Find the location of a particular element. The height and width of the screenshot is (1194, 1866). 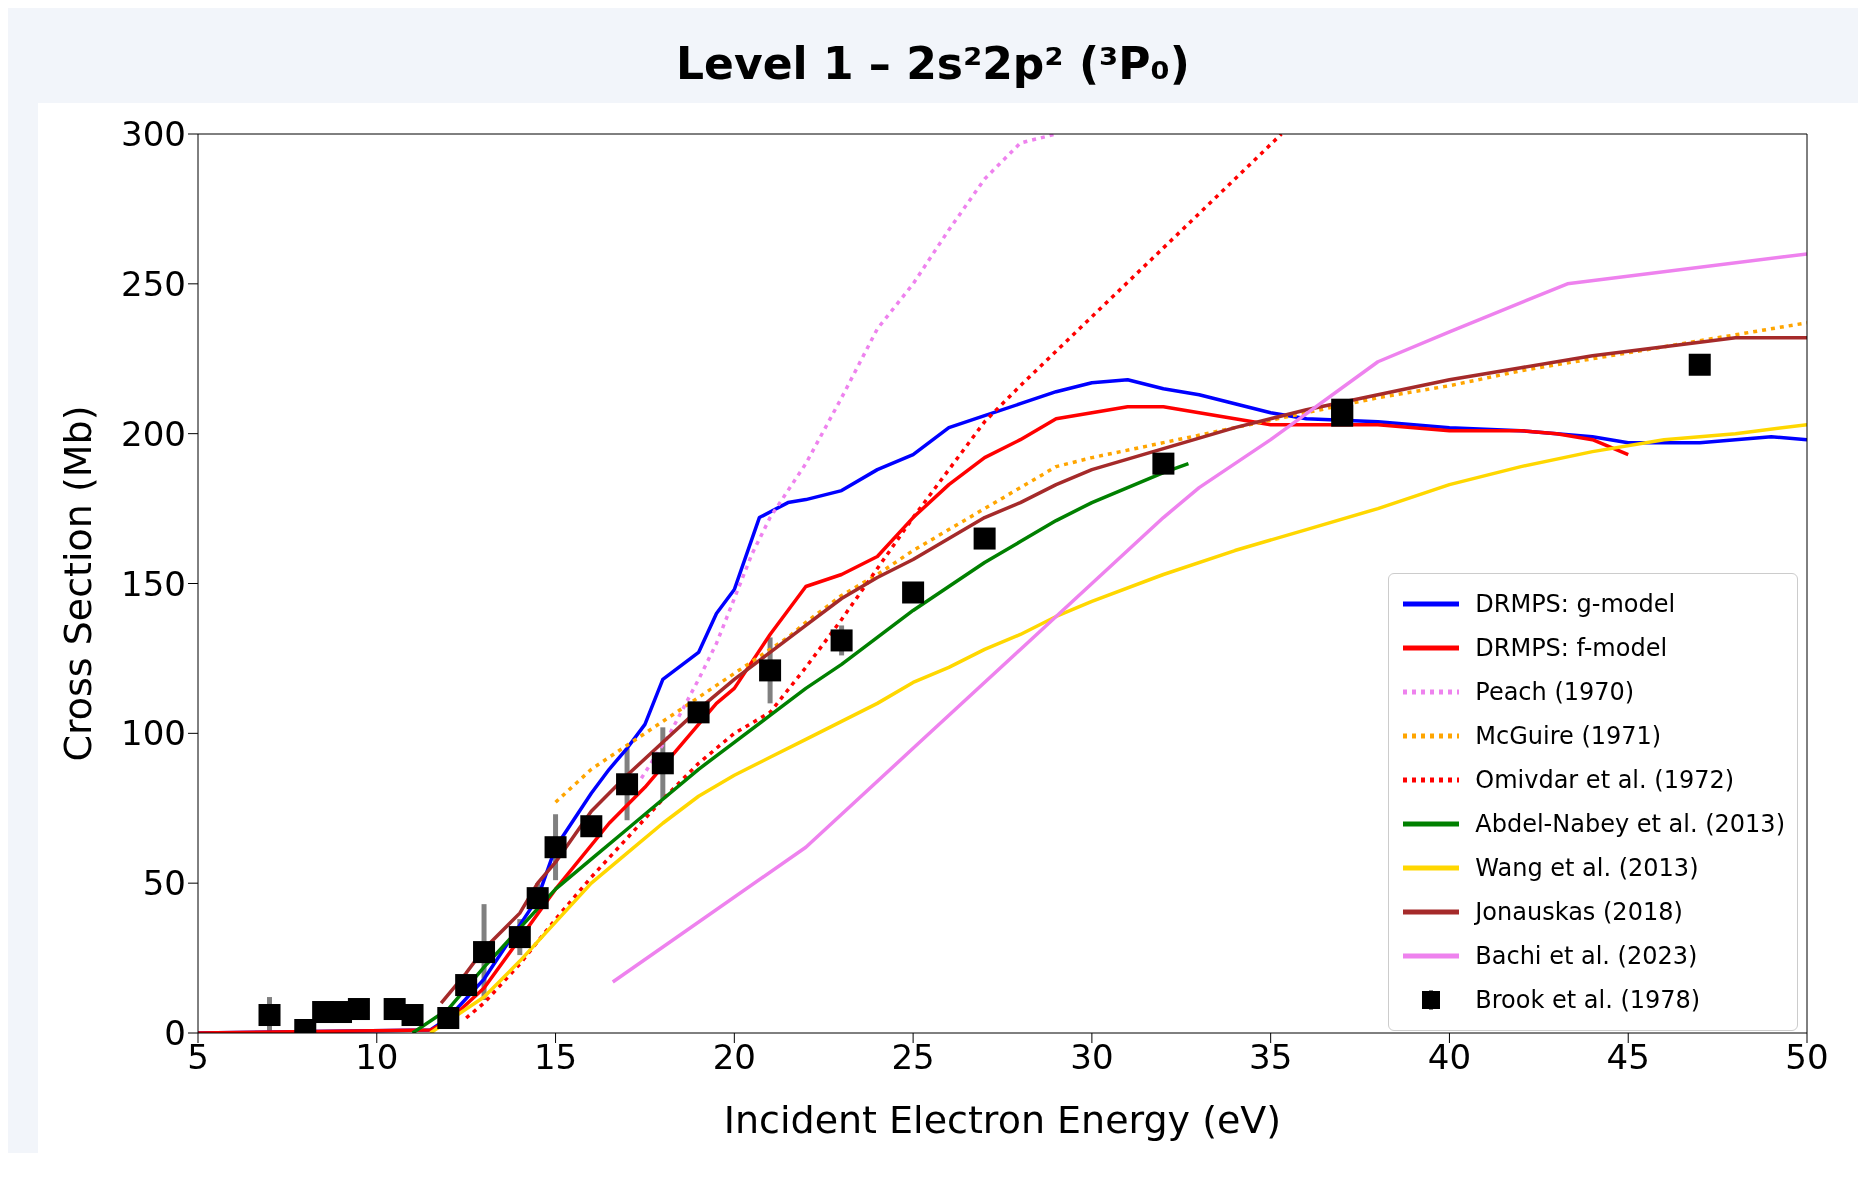

legend-label: Brook et al. (1978) is located at coordinates (1588, 1000).